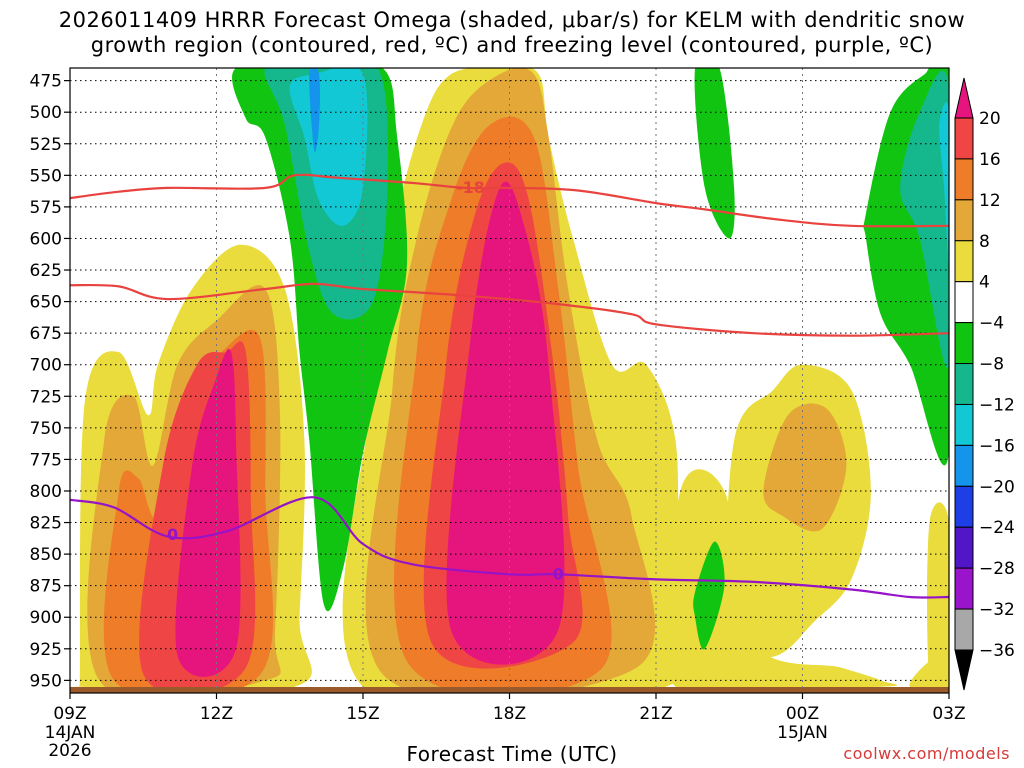  What do you see at coordinates (997, 610) in the screenshot?
I see `colorbar-label: −32` at bounding box center [997, 610].